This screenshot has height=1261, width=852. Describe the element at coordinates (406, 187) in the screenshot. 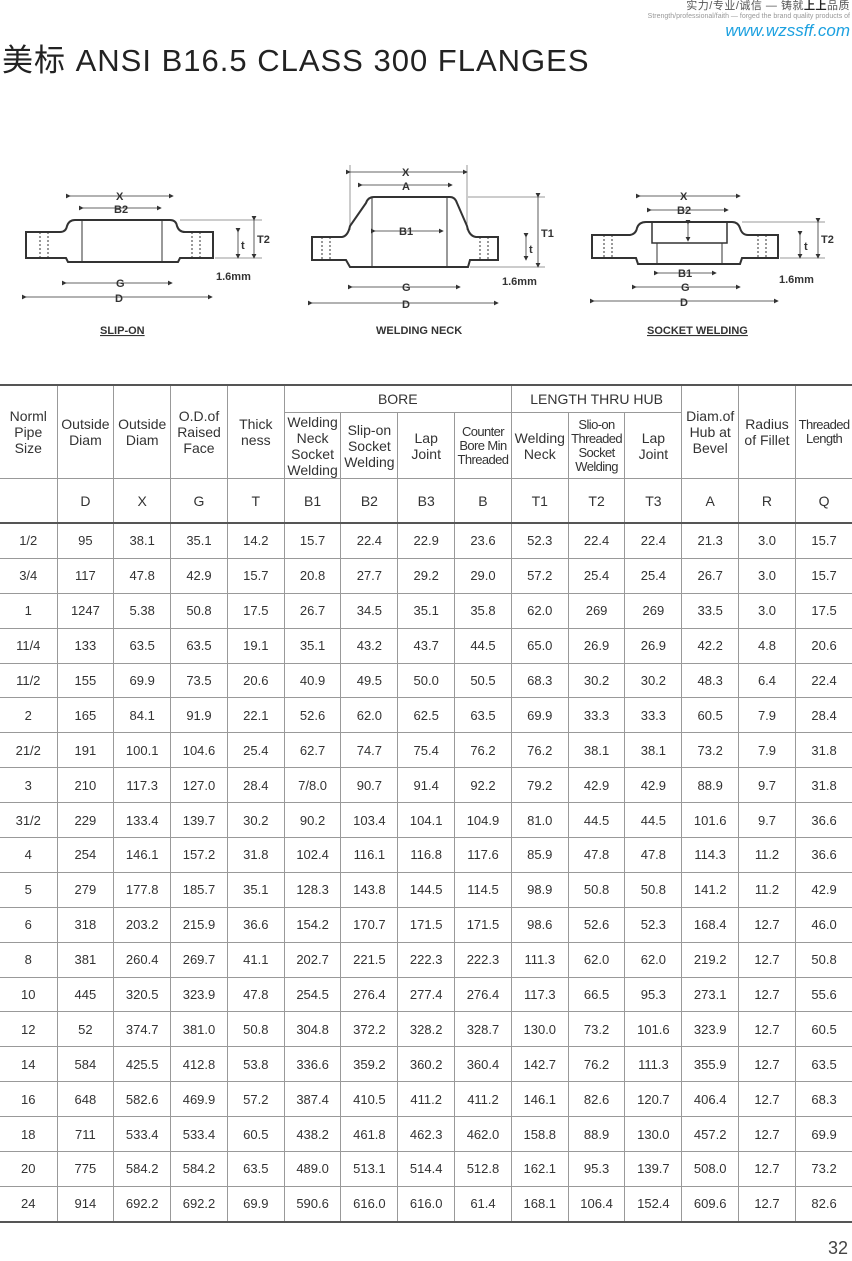

I see `welding-neck-a-label: A` at that location.